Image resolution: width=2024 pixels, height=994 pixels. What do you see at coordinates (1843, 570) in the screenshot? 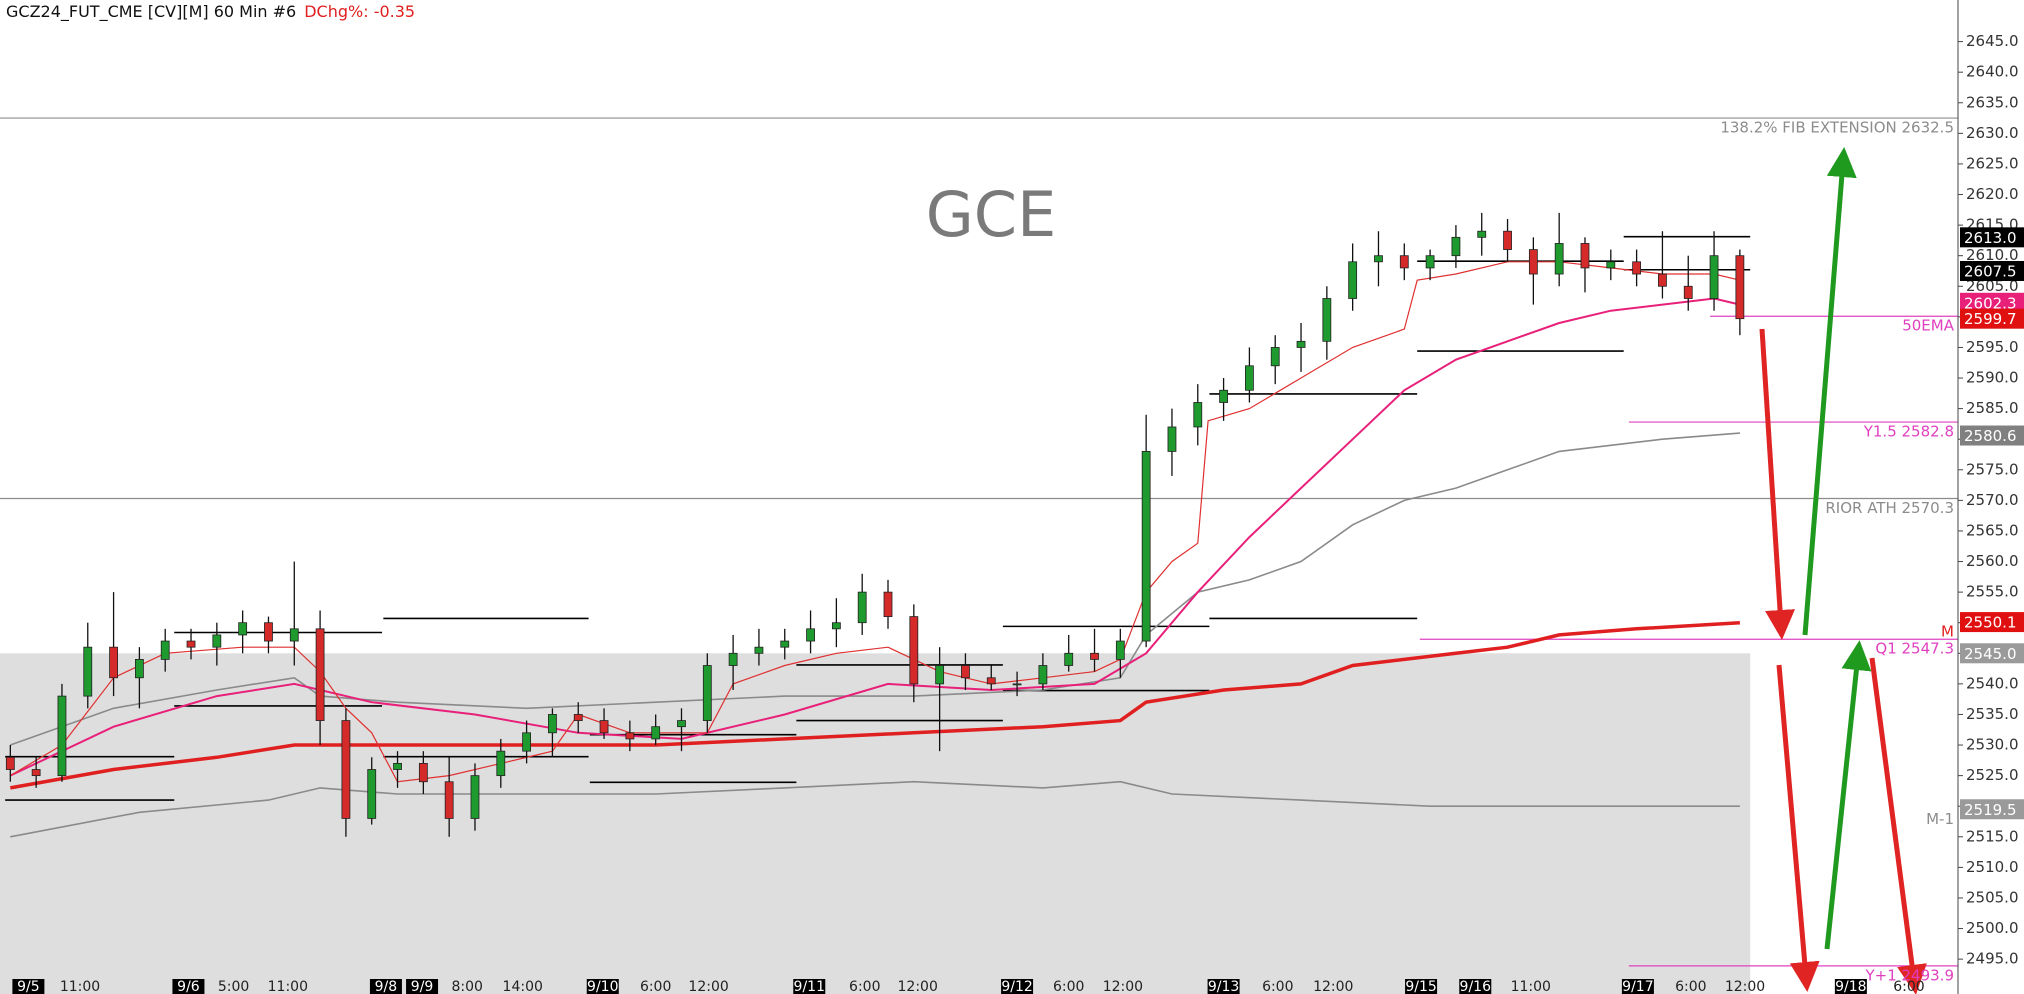
I see `annotation-arrows` at bounding box center [1843, 570].